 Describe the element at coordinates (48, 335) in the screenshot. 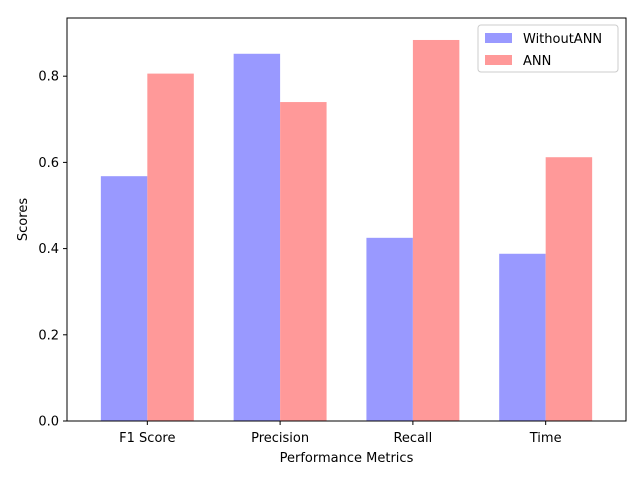

I see `y-tick-label: 0.2` at that location.